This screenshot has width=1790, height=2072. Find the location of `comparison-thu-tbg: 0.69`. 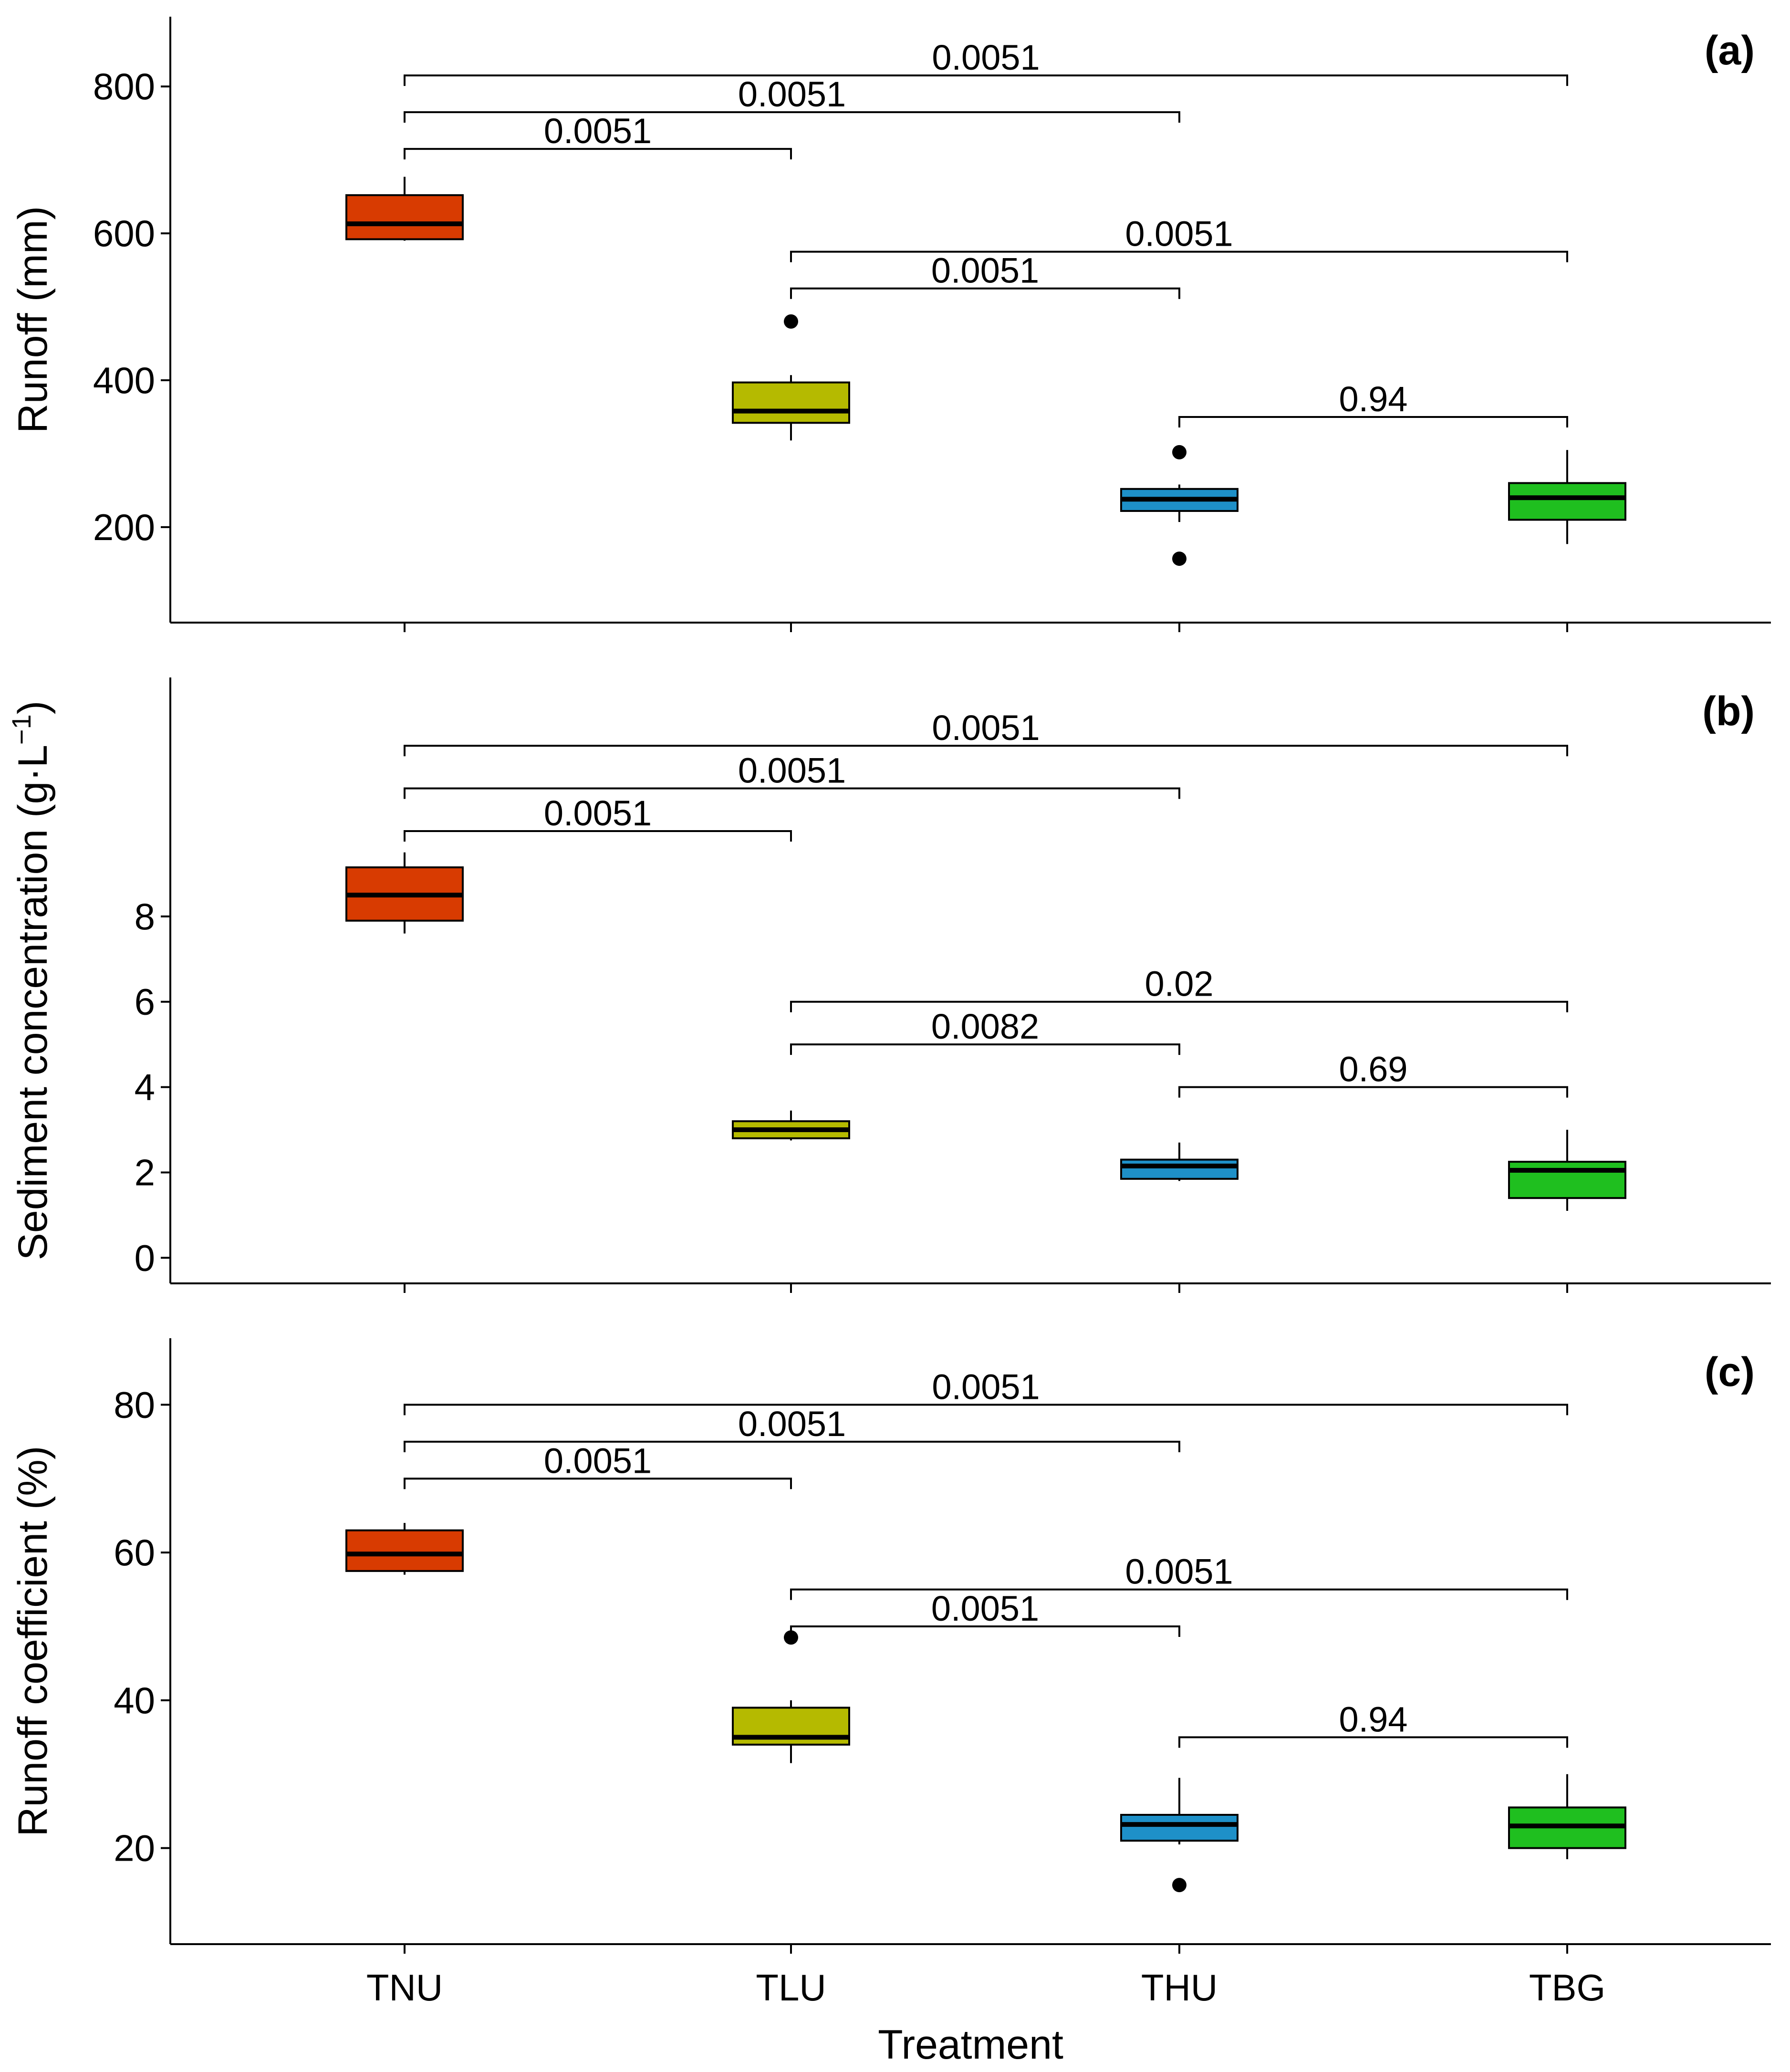

comparison-thu-tbg: 0.69 is located at coordinates (1373, 1074).